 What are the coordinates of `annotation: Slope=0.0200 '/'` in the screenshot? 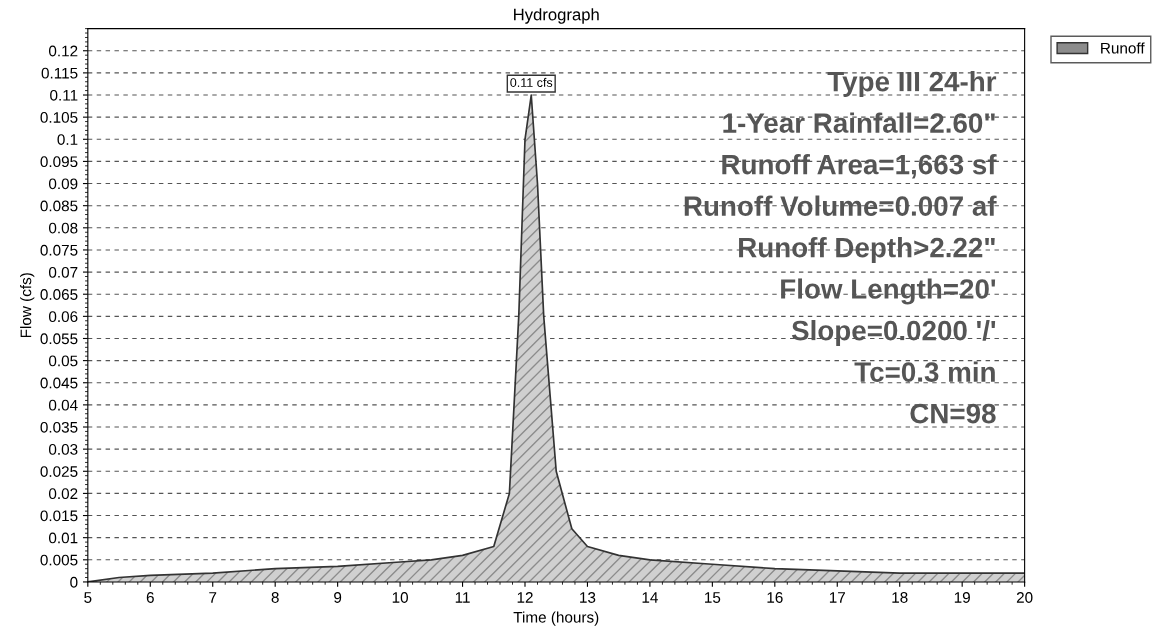 It's located at (893, 333).